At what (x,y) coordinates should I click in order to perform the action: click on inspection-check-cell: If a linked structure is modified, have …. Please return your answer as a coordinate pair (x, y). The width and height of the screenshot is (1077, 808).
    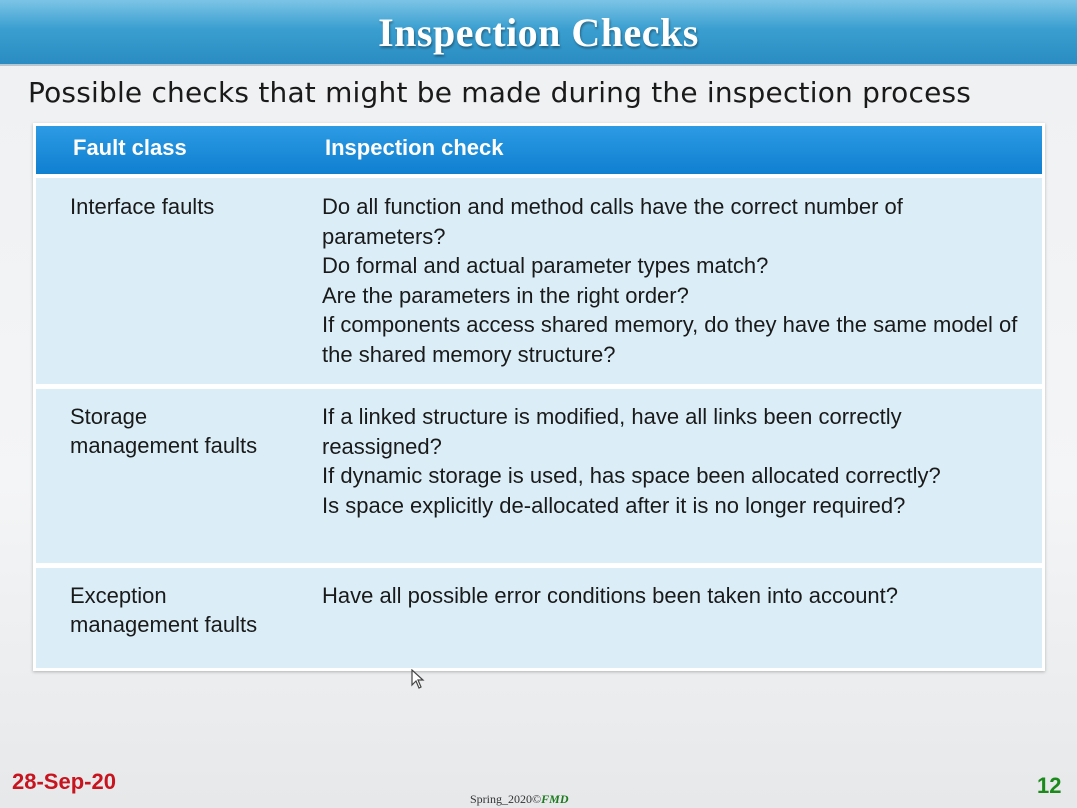
    Looking at the image, I should click on (672, 461).